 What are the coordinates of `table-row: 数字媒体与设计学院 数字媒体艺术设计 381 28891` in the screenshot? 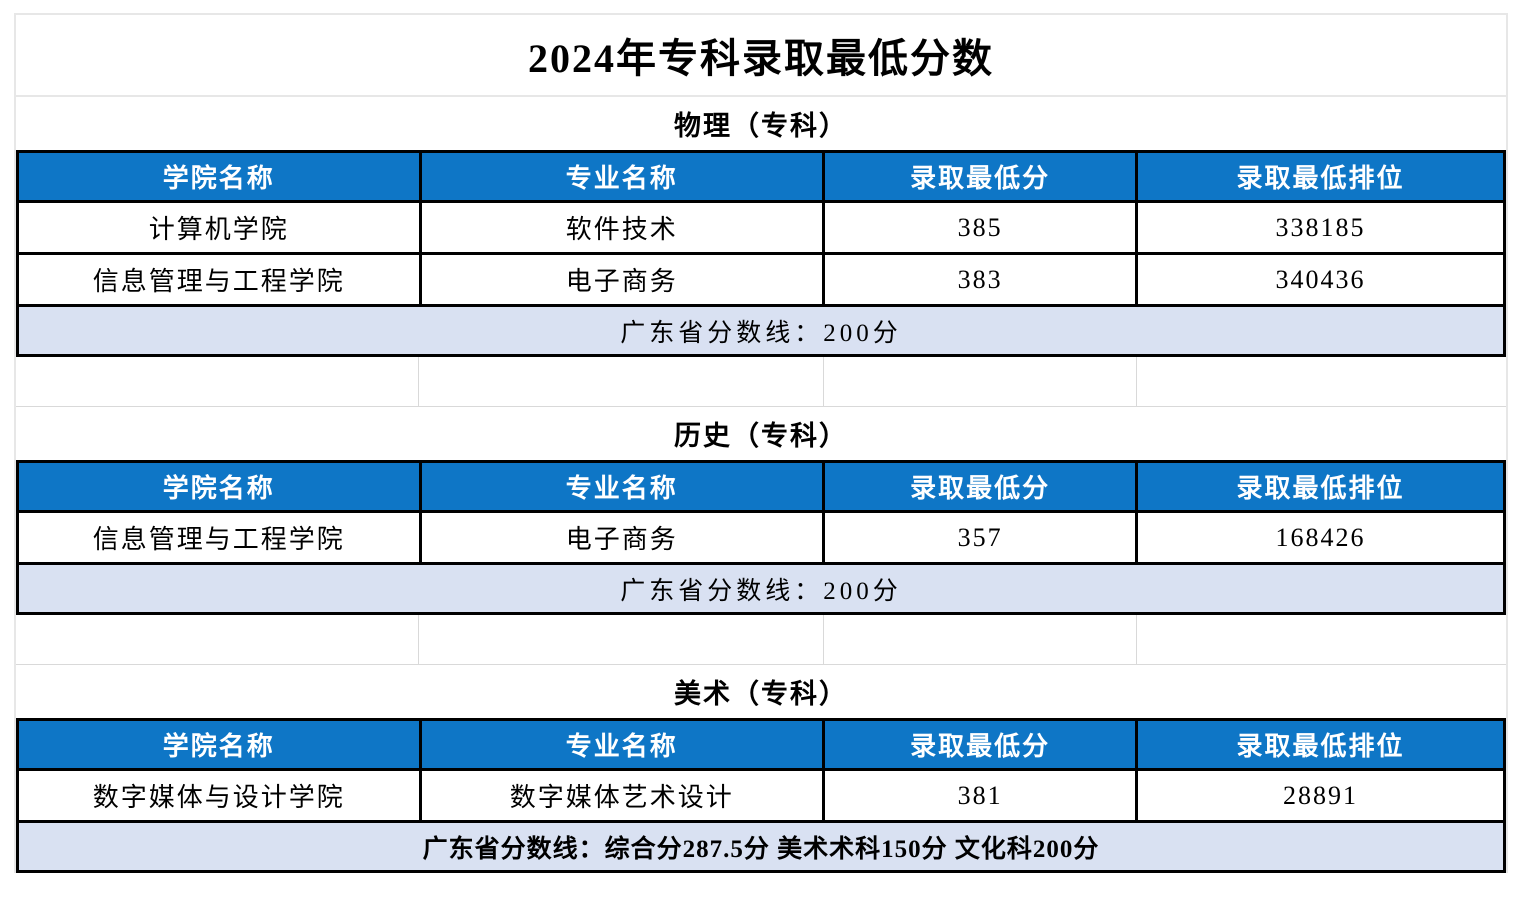 It's located at (761, 795).